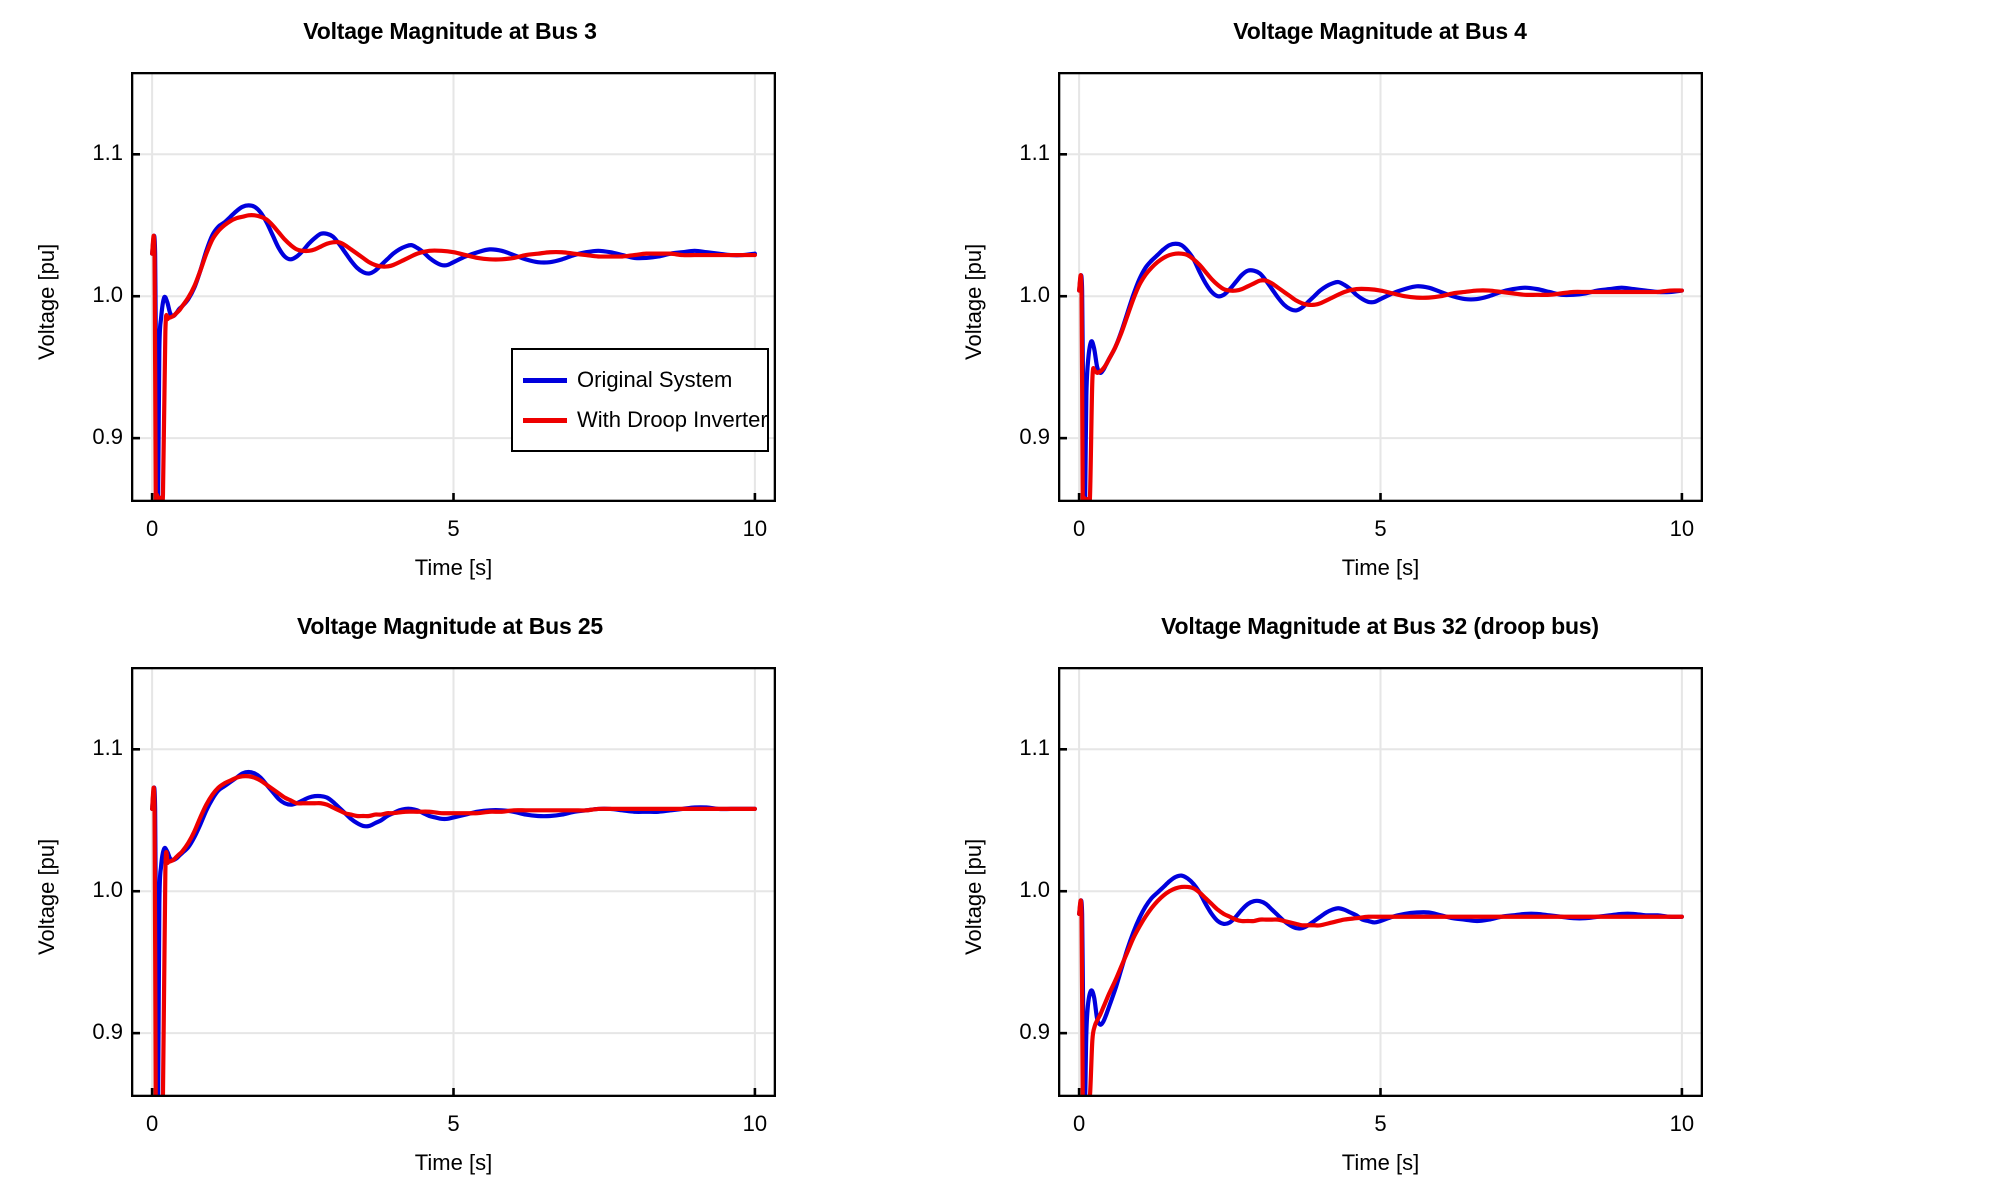  Describe the element at coordinates (1380, 626) in the screenshot. I see `subplot-title: Voltage Magnitude at Bus 32 (droop bus)` at that location.